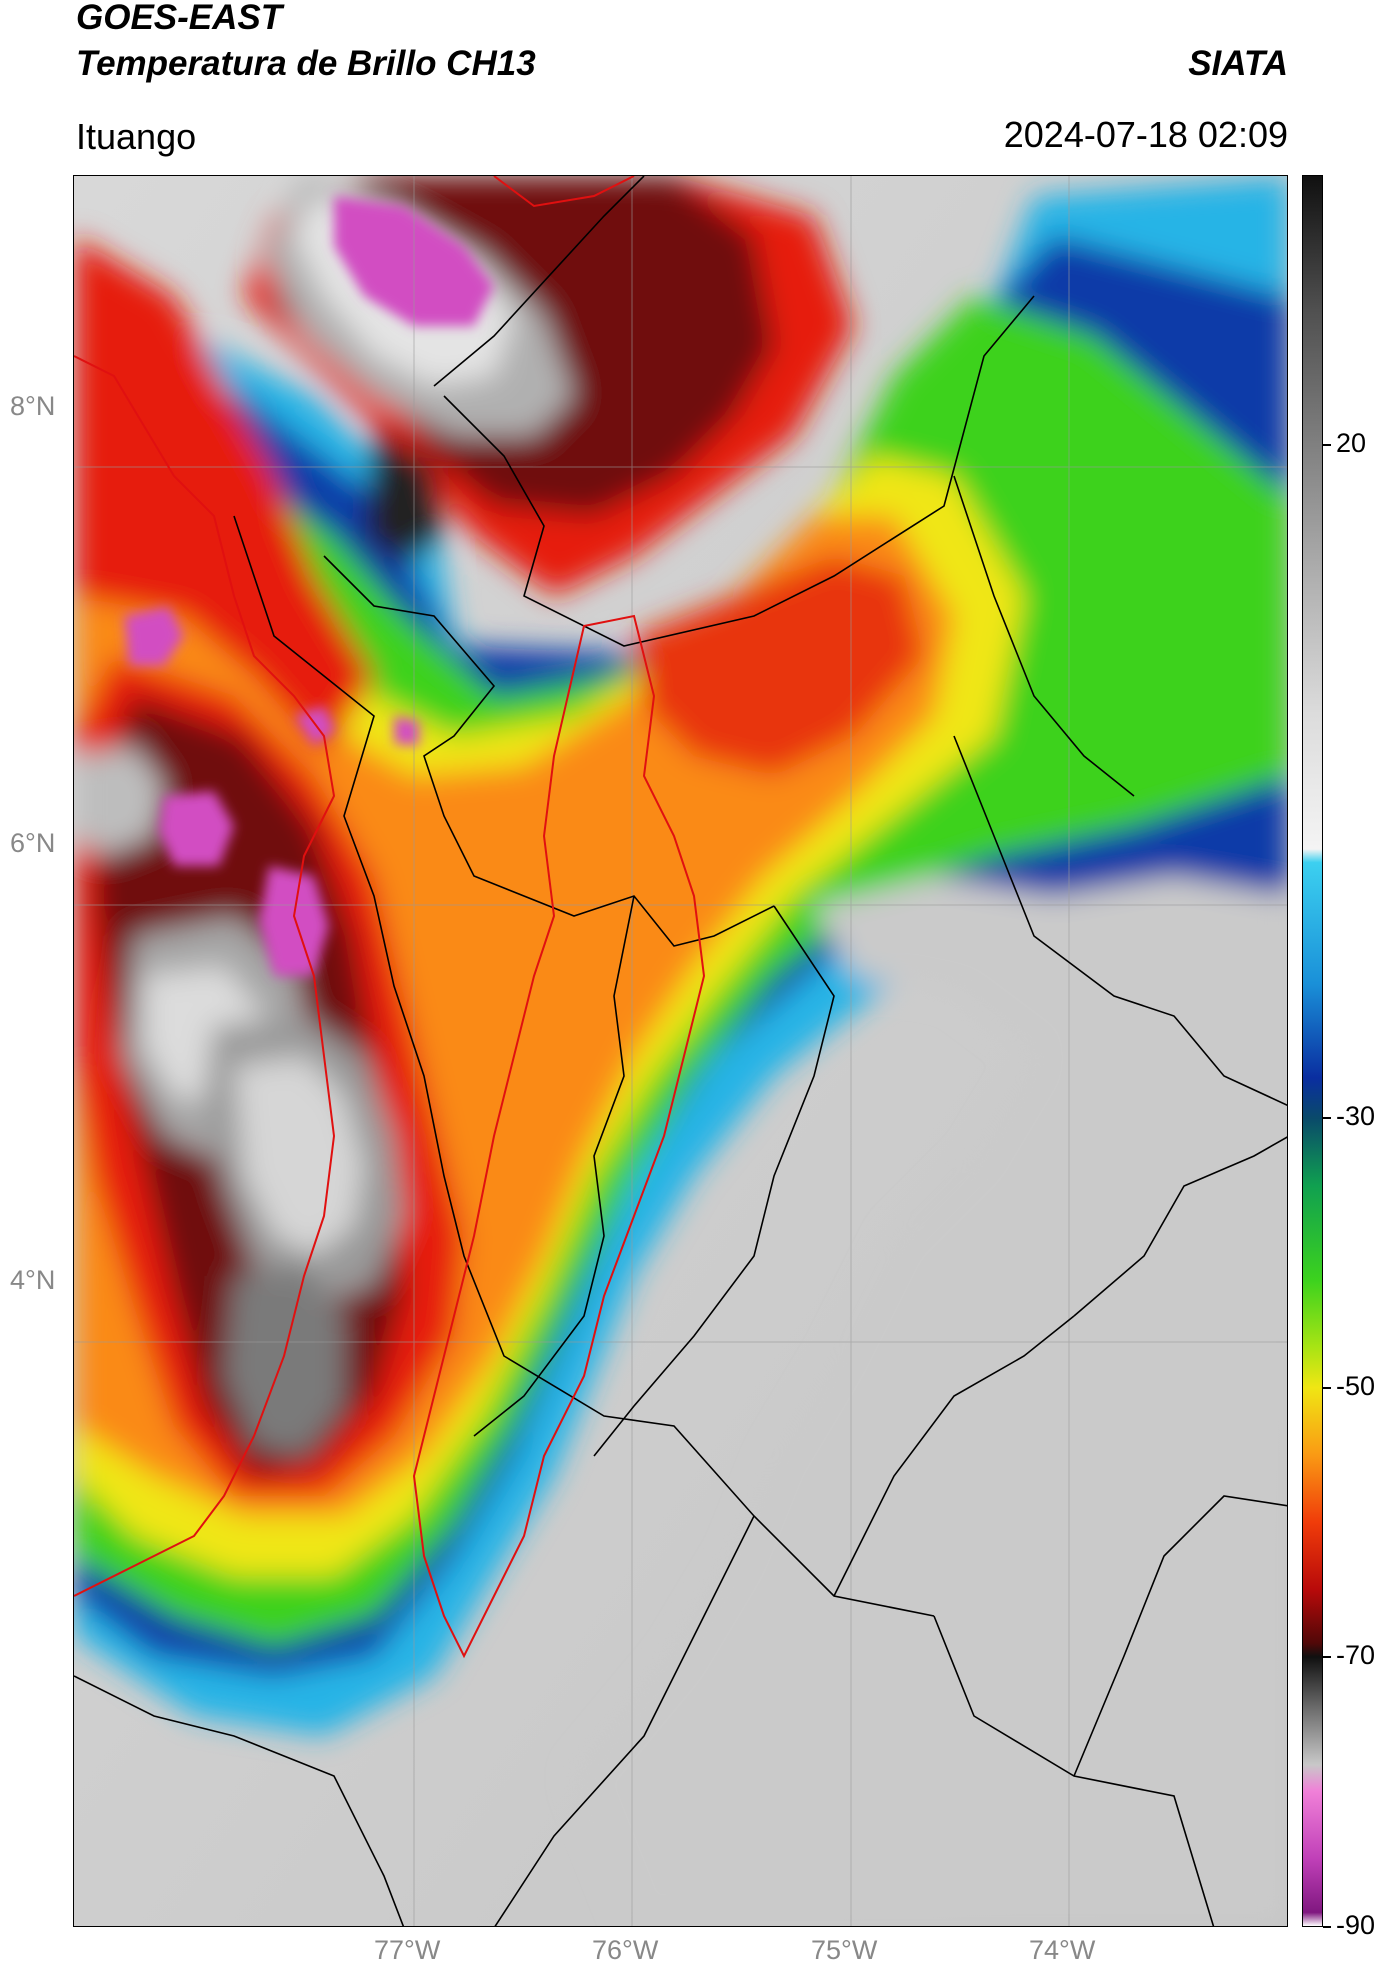 The height and width of the screenshot is (1981, 1384). Describe the element at coordinates (1356, 1925) in the screenshot. I see `colorbar-label: -90` at that location.